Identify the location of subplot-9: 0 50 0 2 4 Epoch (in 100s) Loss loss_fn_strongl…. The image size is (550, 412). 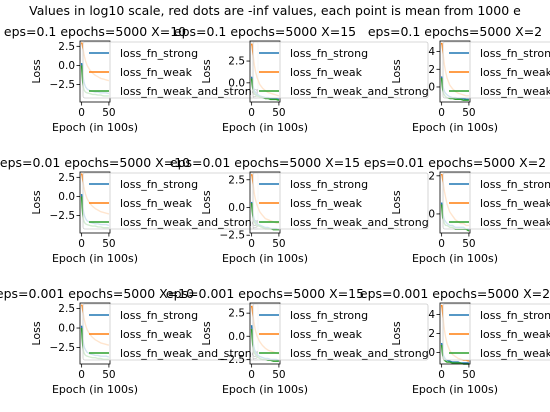
(455, 341).